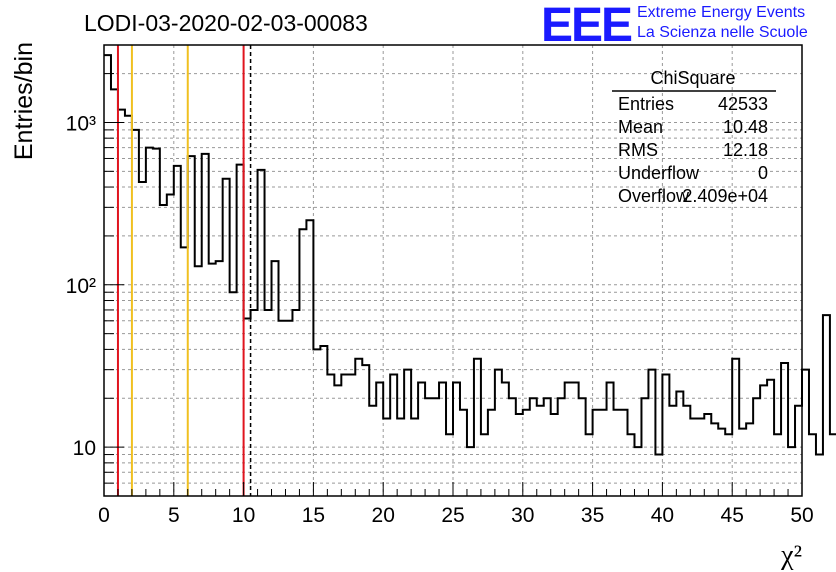 This screenshot has height=572, width=836. What do you see at coordinates (174, 515) in the screenshot?
I see `x-tick-label: 5` at bounding box center [174, 515].